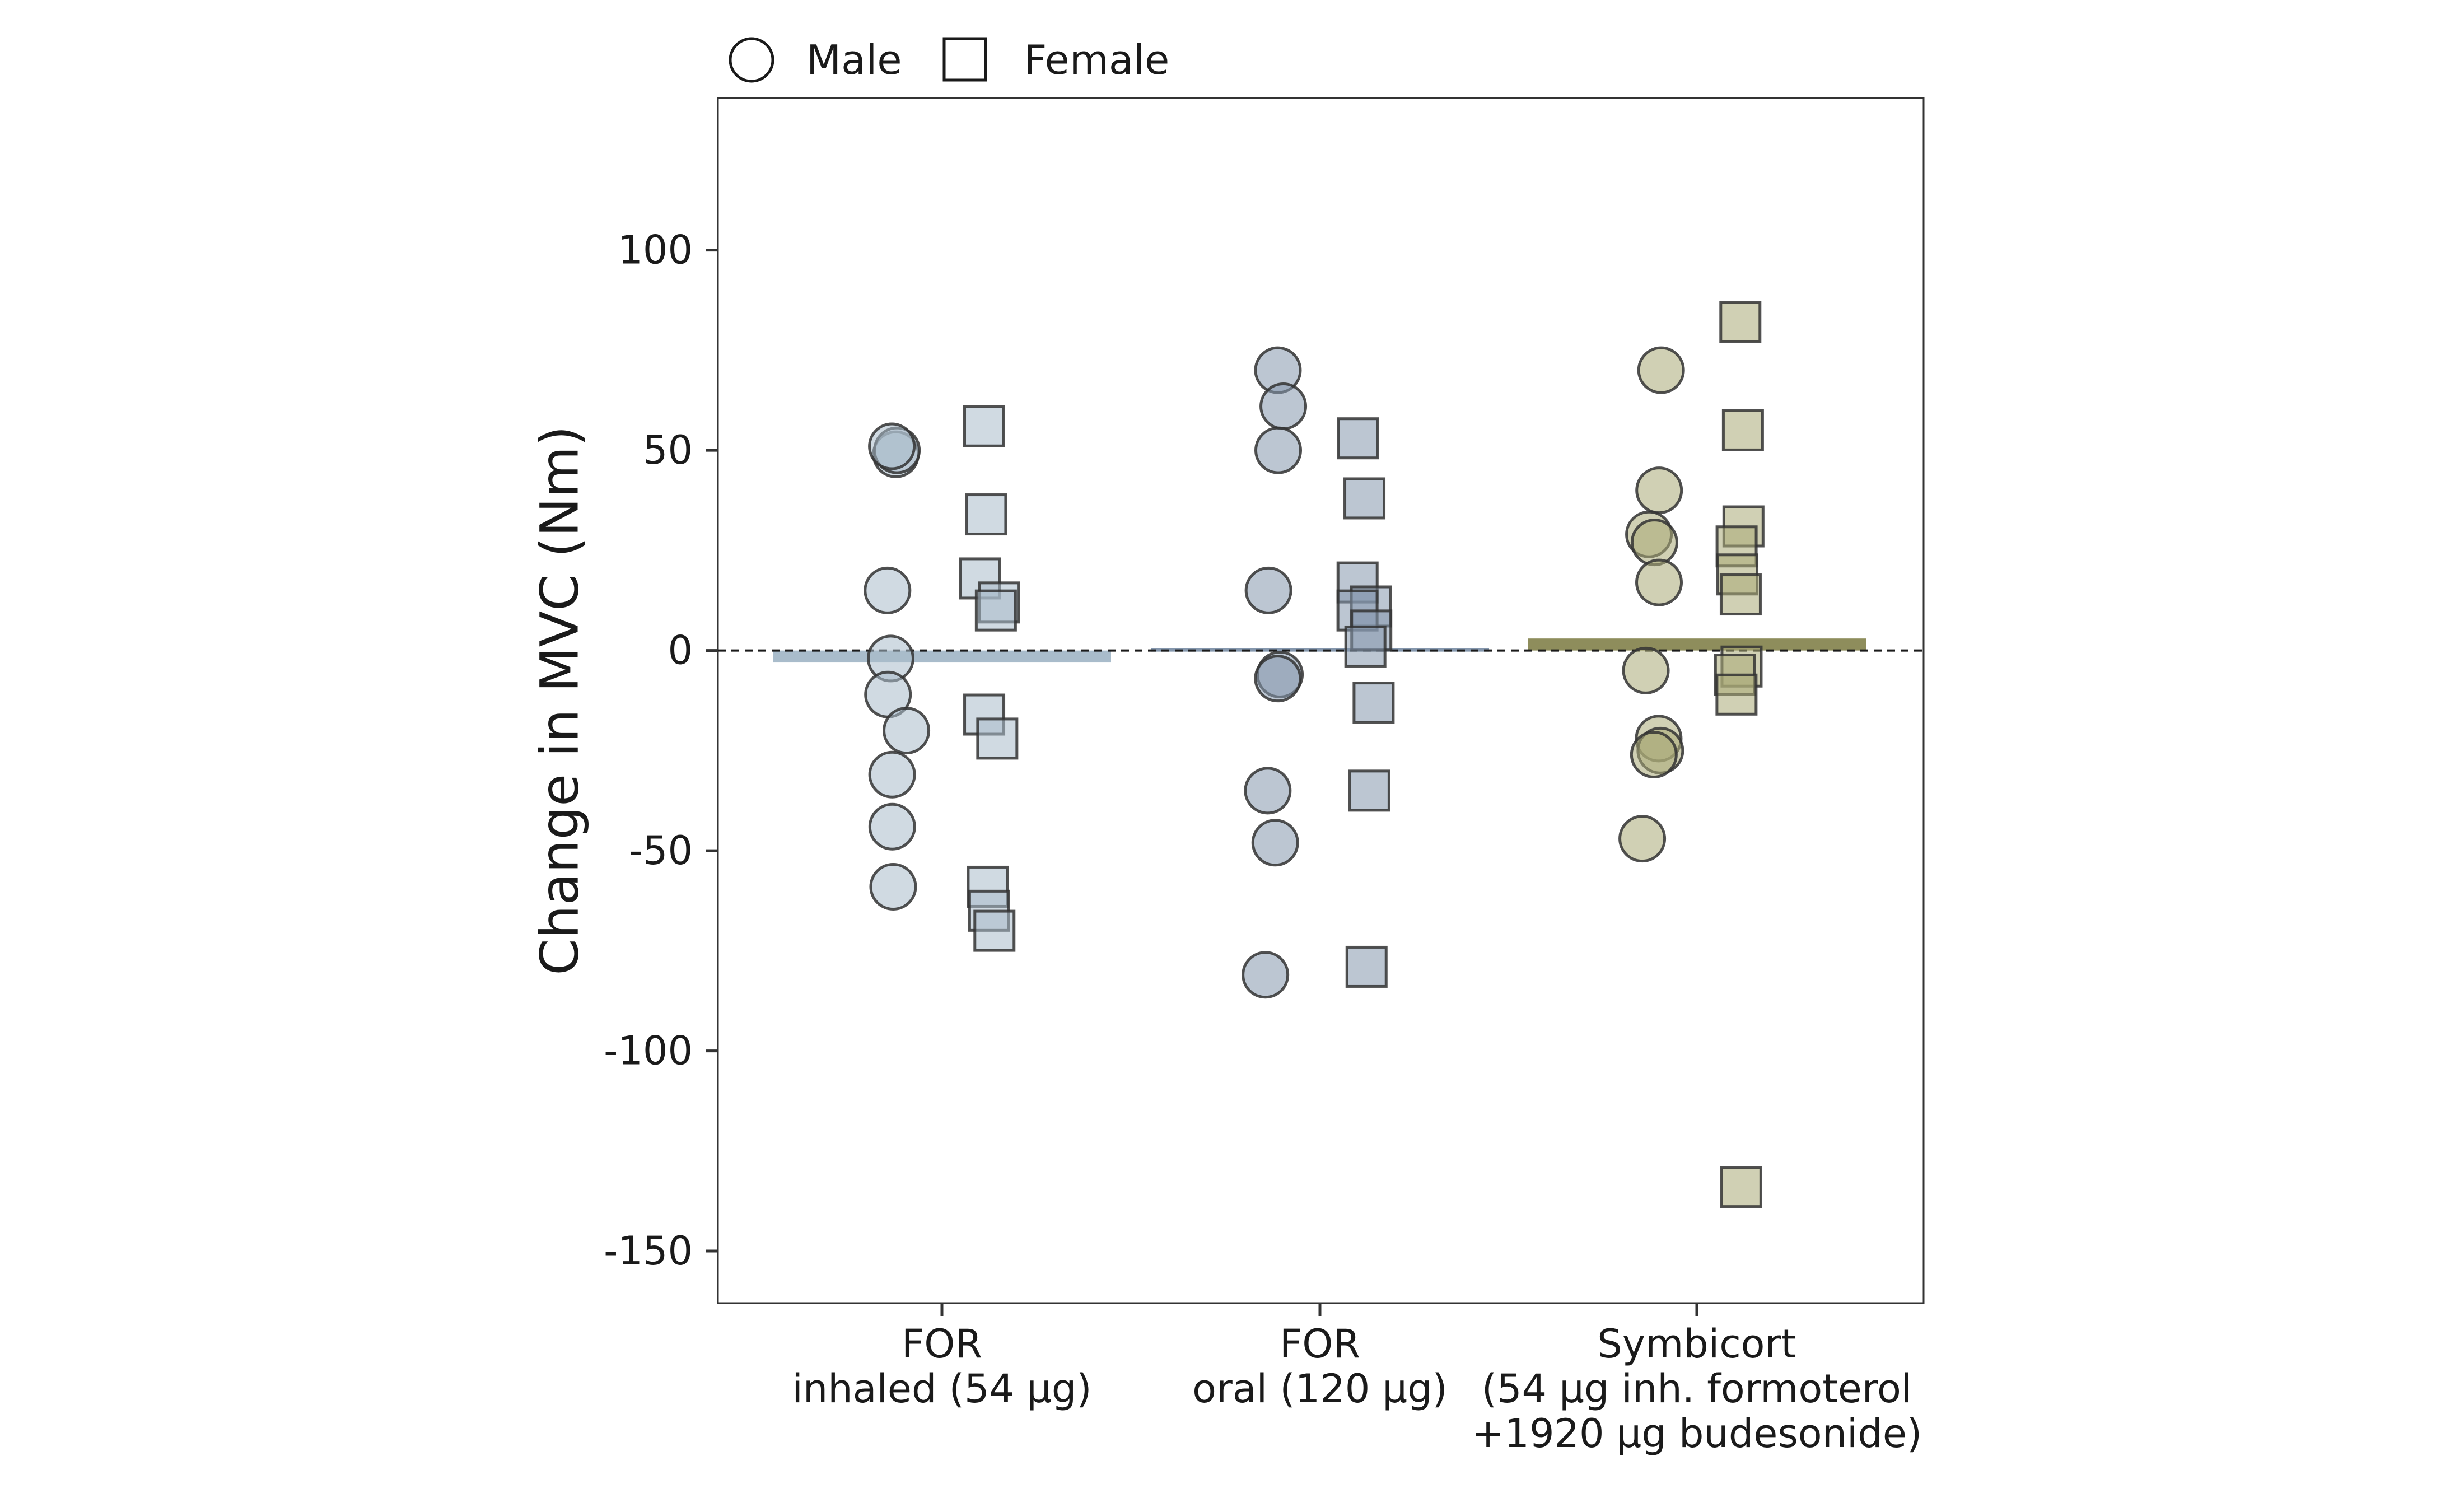  I want to click on y-tick-label: -50, so click(661, 851).